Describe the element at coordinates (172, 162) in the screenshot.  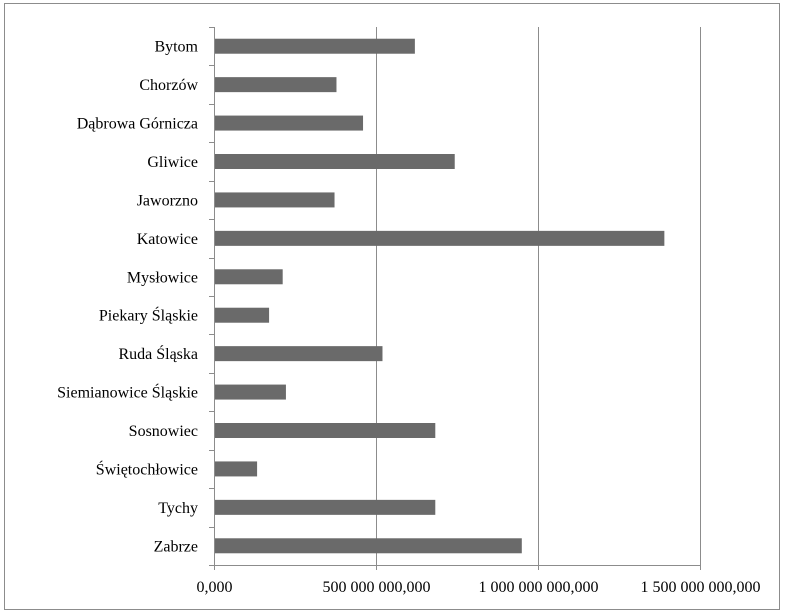
I see `category-label-4: Gliwice` at that location.